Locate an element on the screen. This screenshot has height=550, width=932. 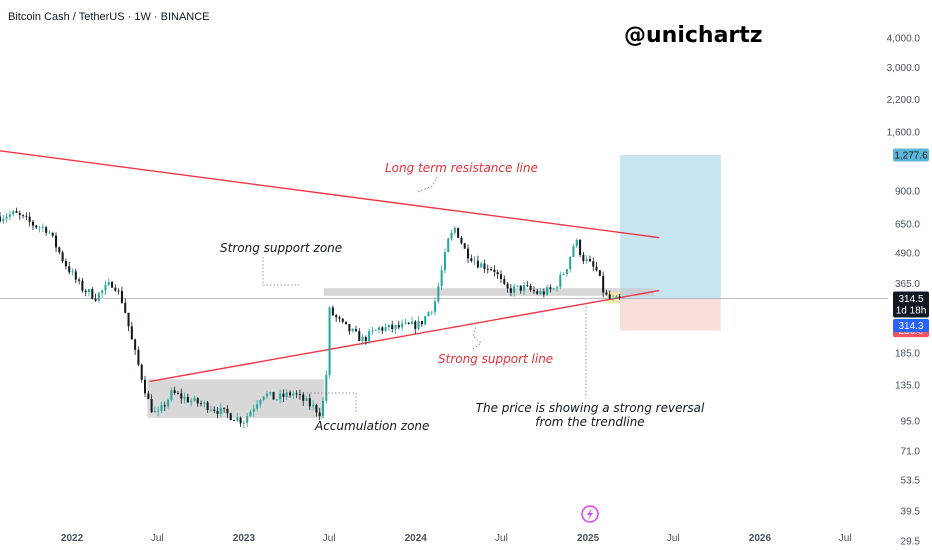
price-tick-label: 2,200.0 is located at coordinates (904, 100).